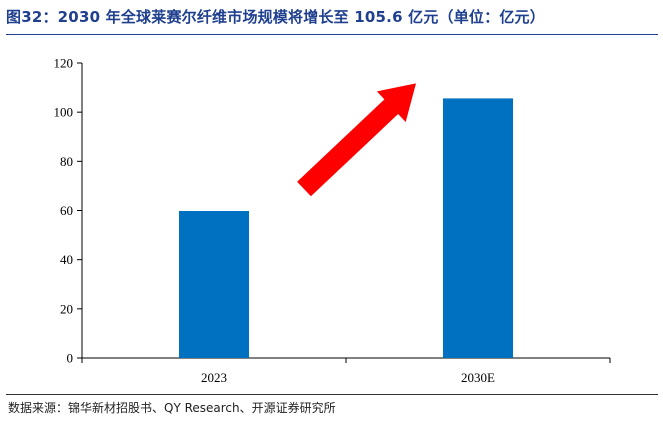 This screenshot has height=432, width=663. What do you see at coordinates (66, 210) in the screenshot?
I see `y-tick-label: 60` at bounding box center [66, 210].